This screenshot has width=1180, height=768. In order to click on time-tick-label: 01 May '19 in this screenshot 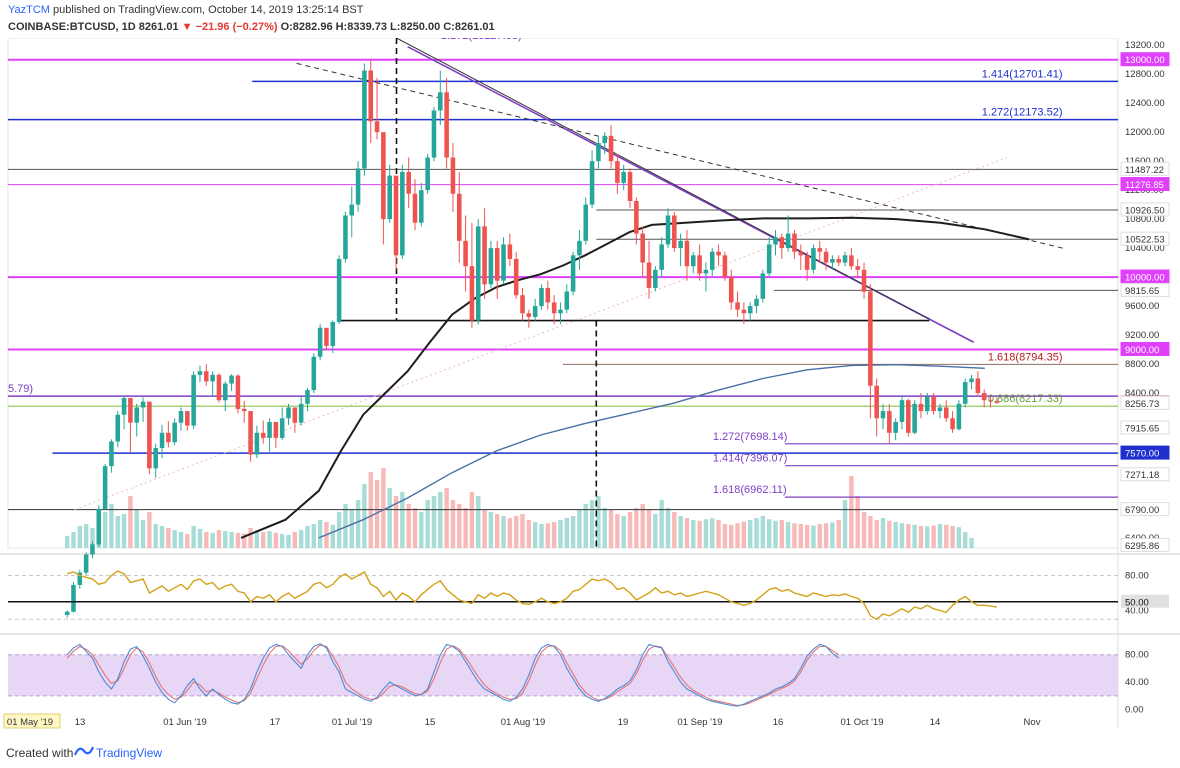, I will do `click(30, 722)`.